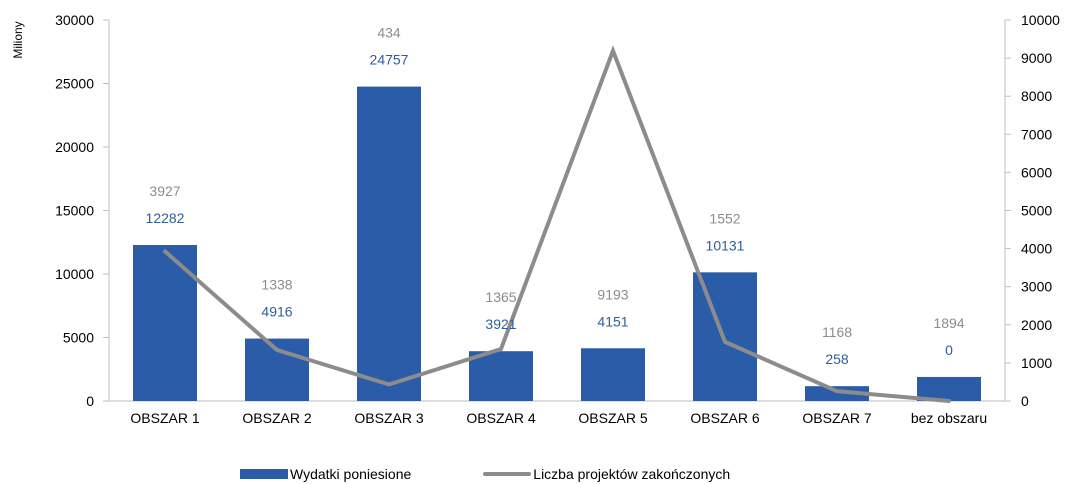  What do you see at coordinates (500, 324) in the screenshot?
I see `bar-data-label: 3921` at bounding box center [500, 324].